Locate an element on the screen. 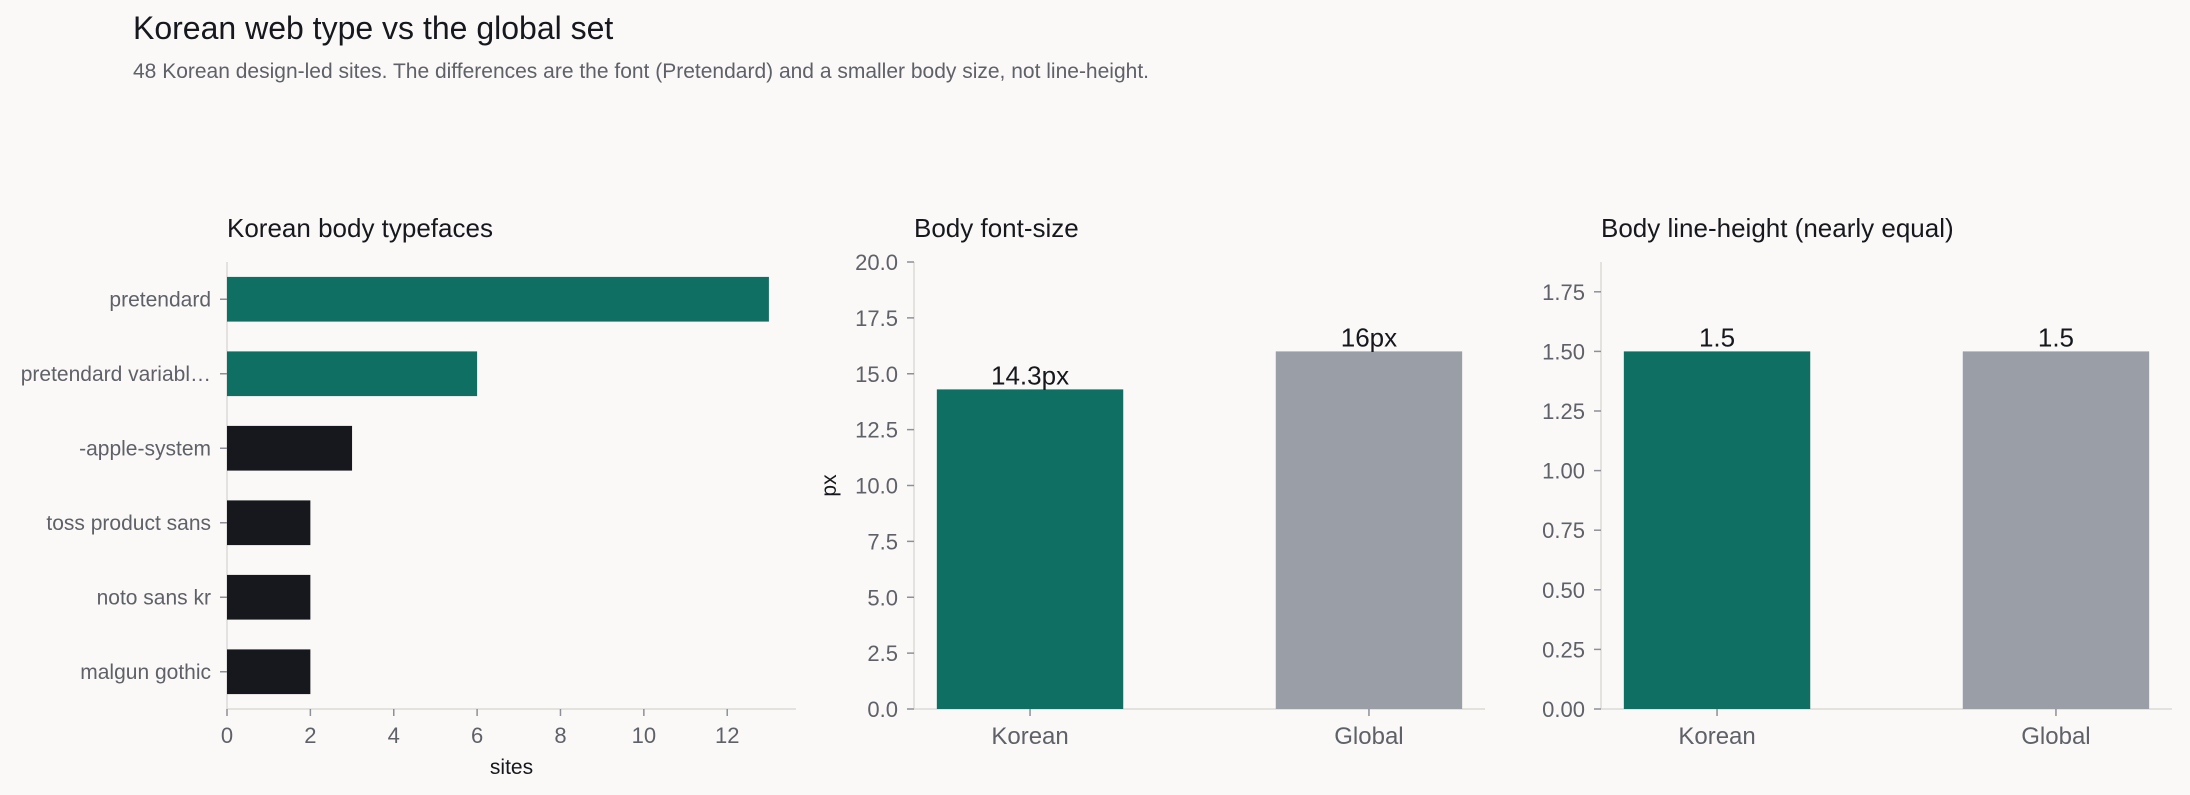 Image resolution: width=2190 pixels, height=795 pixels. y-tick-label: 10.0 is located at coordinates (876, 486).